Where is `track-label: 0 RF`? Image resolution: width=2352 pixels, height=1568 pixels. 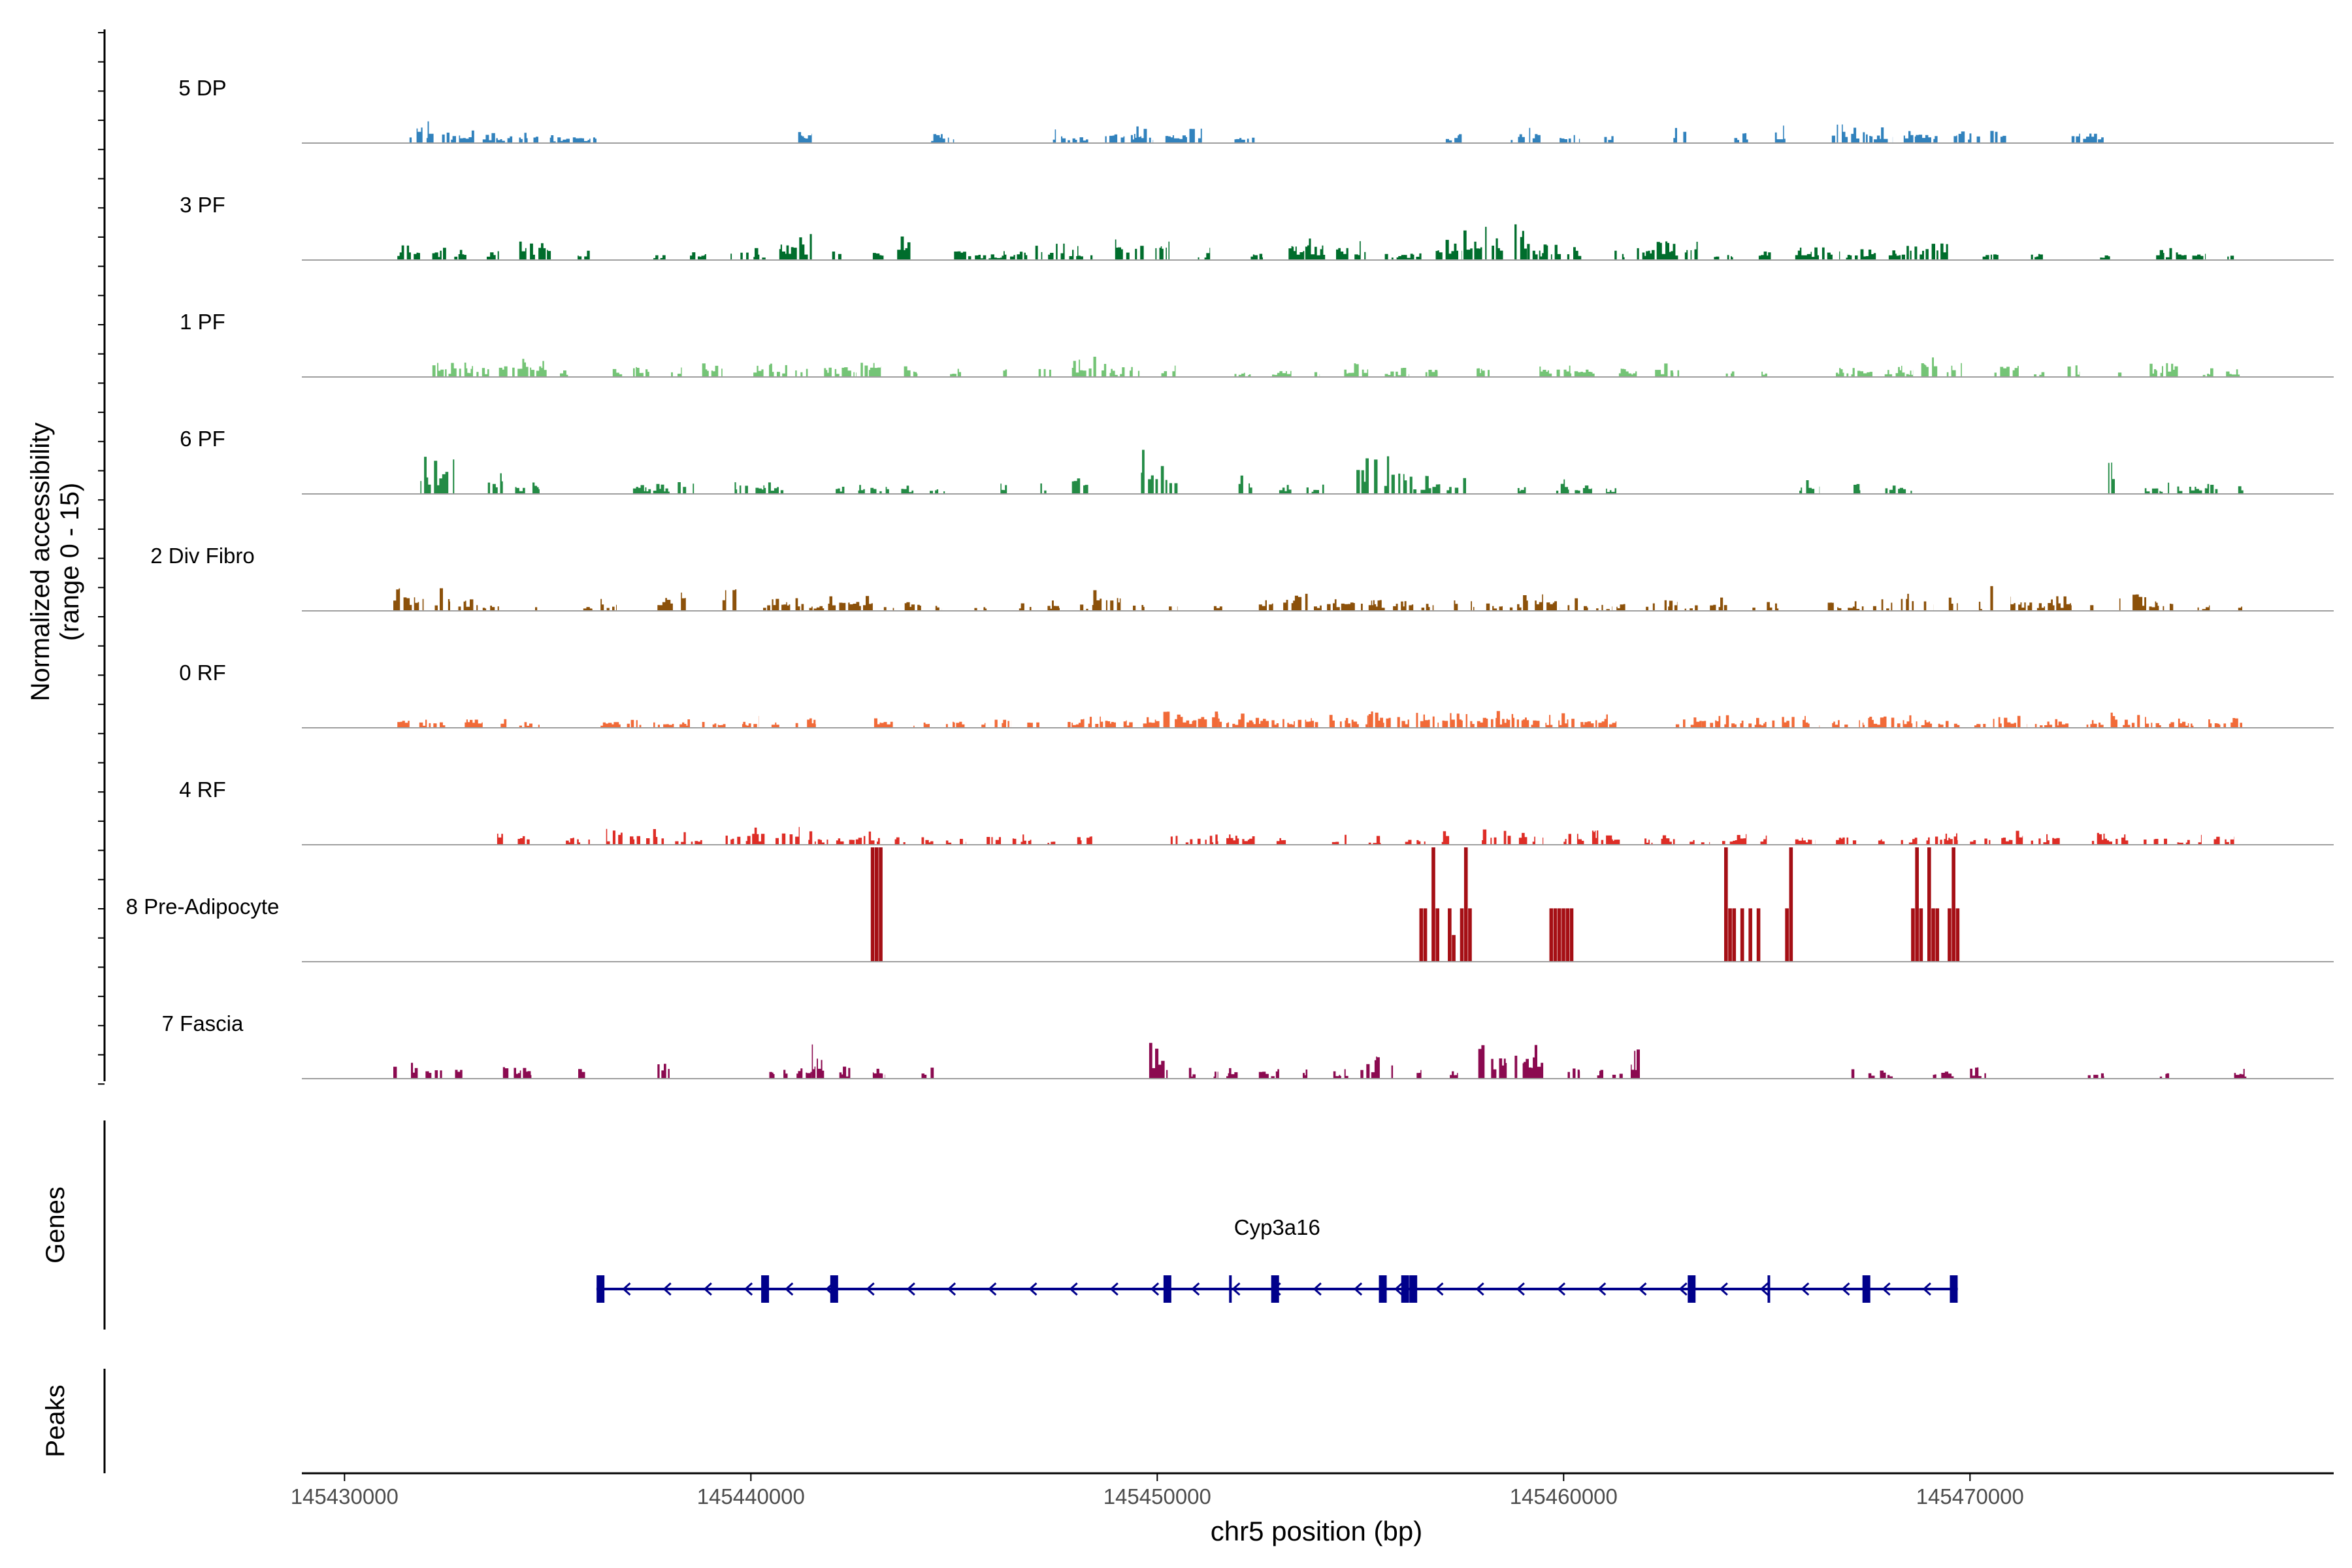
track-label: 0 RF is located at coordinates (202, 673).